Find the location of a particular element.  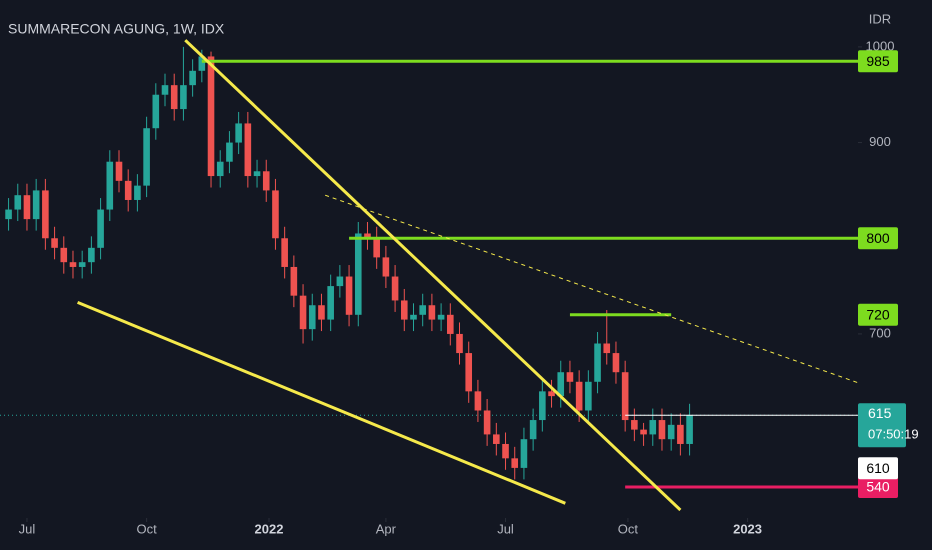

y-tick-label: 1000 is located at coordinates (880, 45).